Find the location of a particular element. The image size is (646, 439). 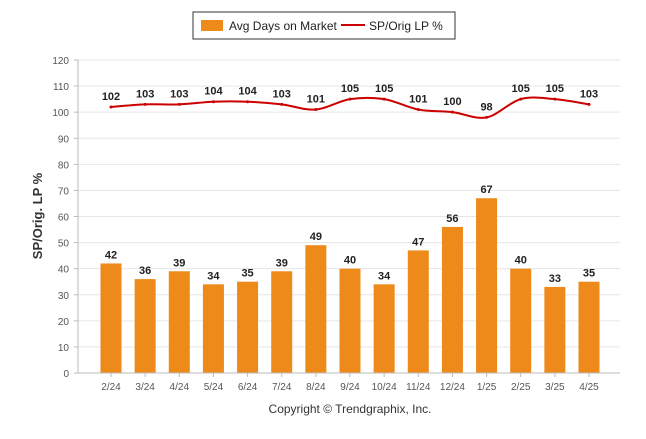

y-tick-label: 70 is located at coordinates (64, 191).